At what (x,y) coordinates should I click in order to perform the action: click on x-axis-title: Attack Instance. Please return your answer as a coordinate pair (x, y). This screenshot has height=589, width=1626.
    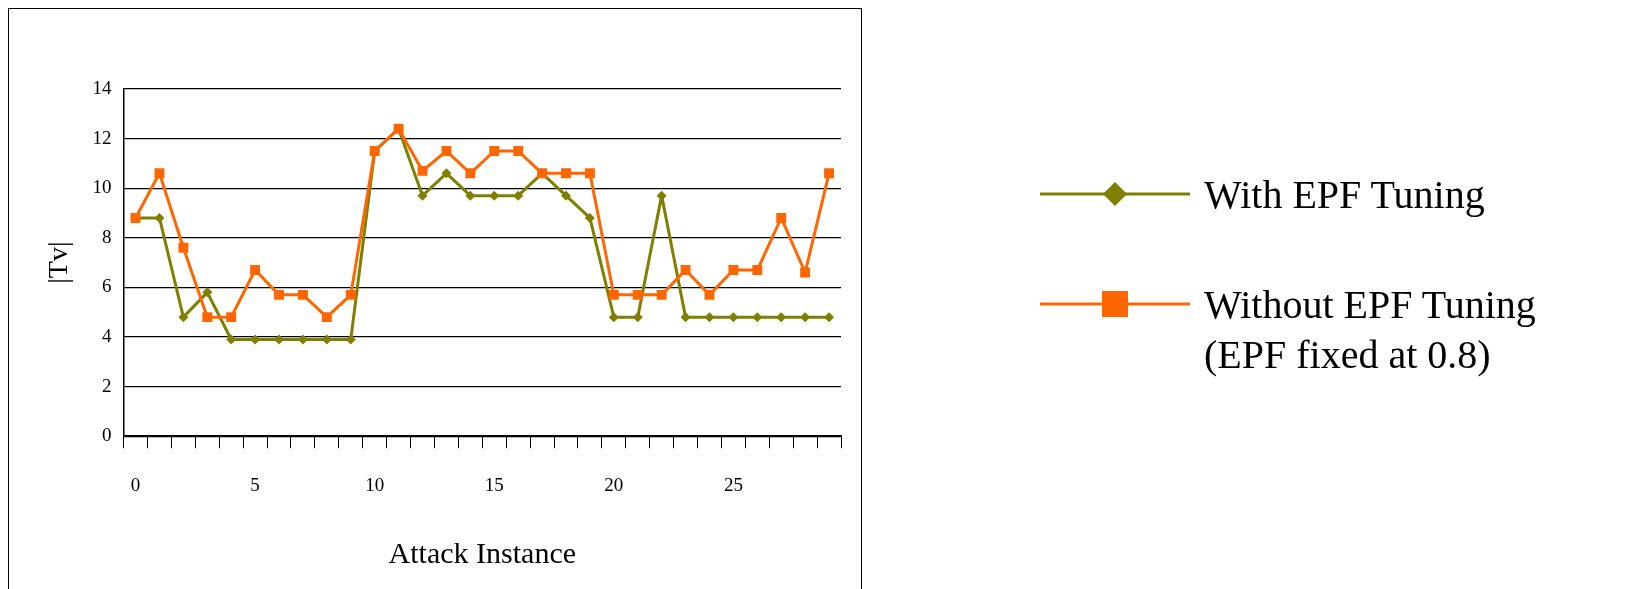
    Looking at the image, I should click on (482, 552).